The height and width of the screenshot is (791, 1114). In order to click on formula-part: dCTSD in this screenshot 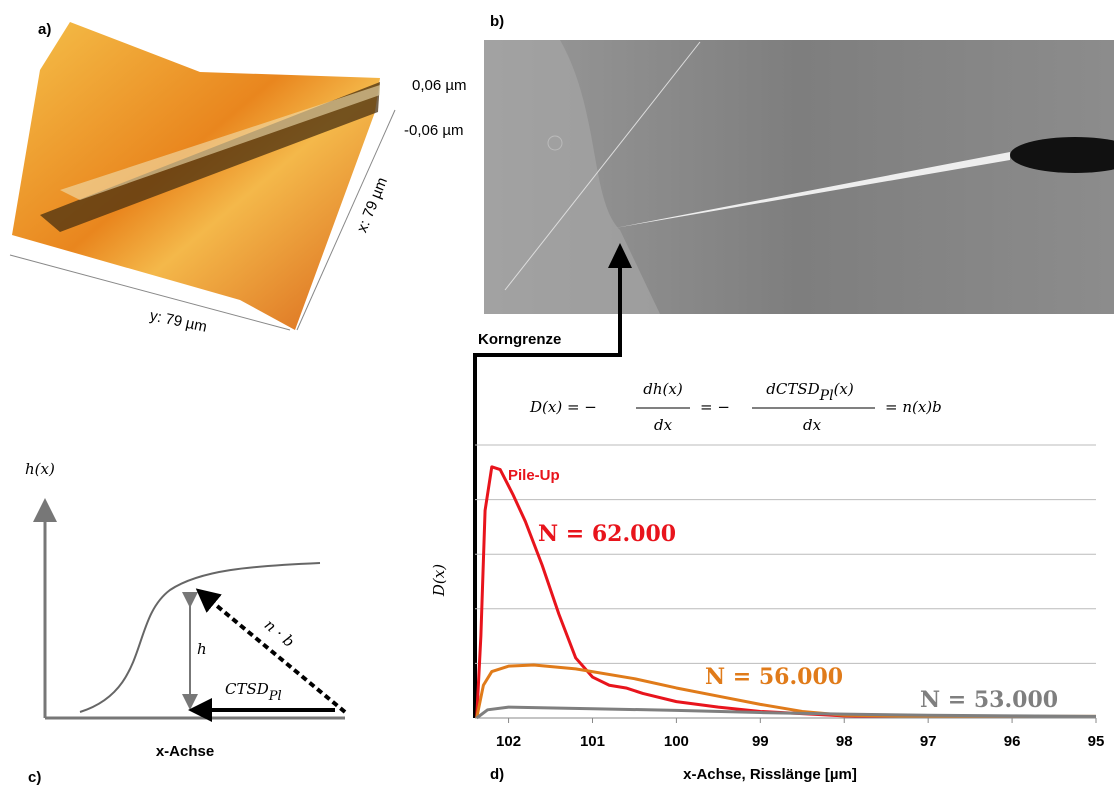, I will do `click(792, 389)`.